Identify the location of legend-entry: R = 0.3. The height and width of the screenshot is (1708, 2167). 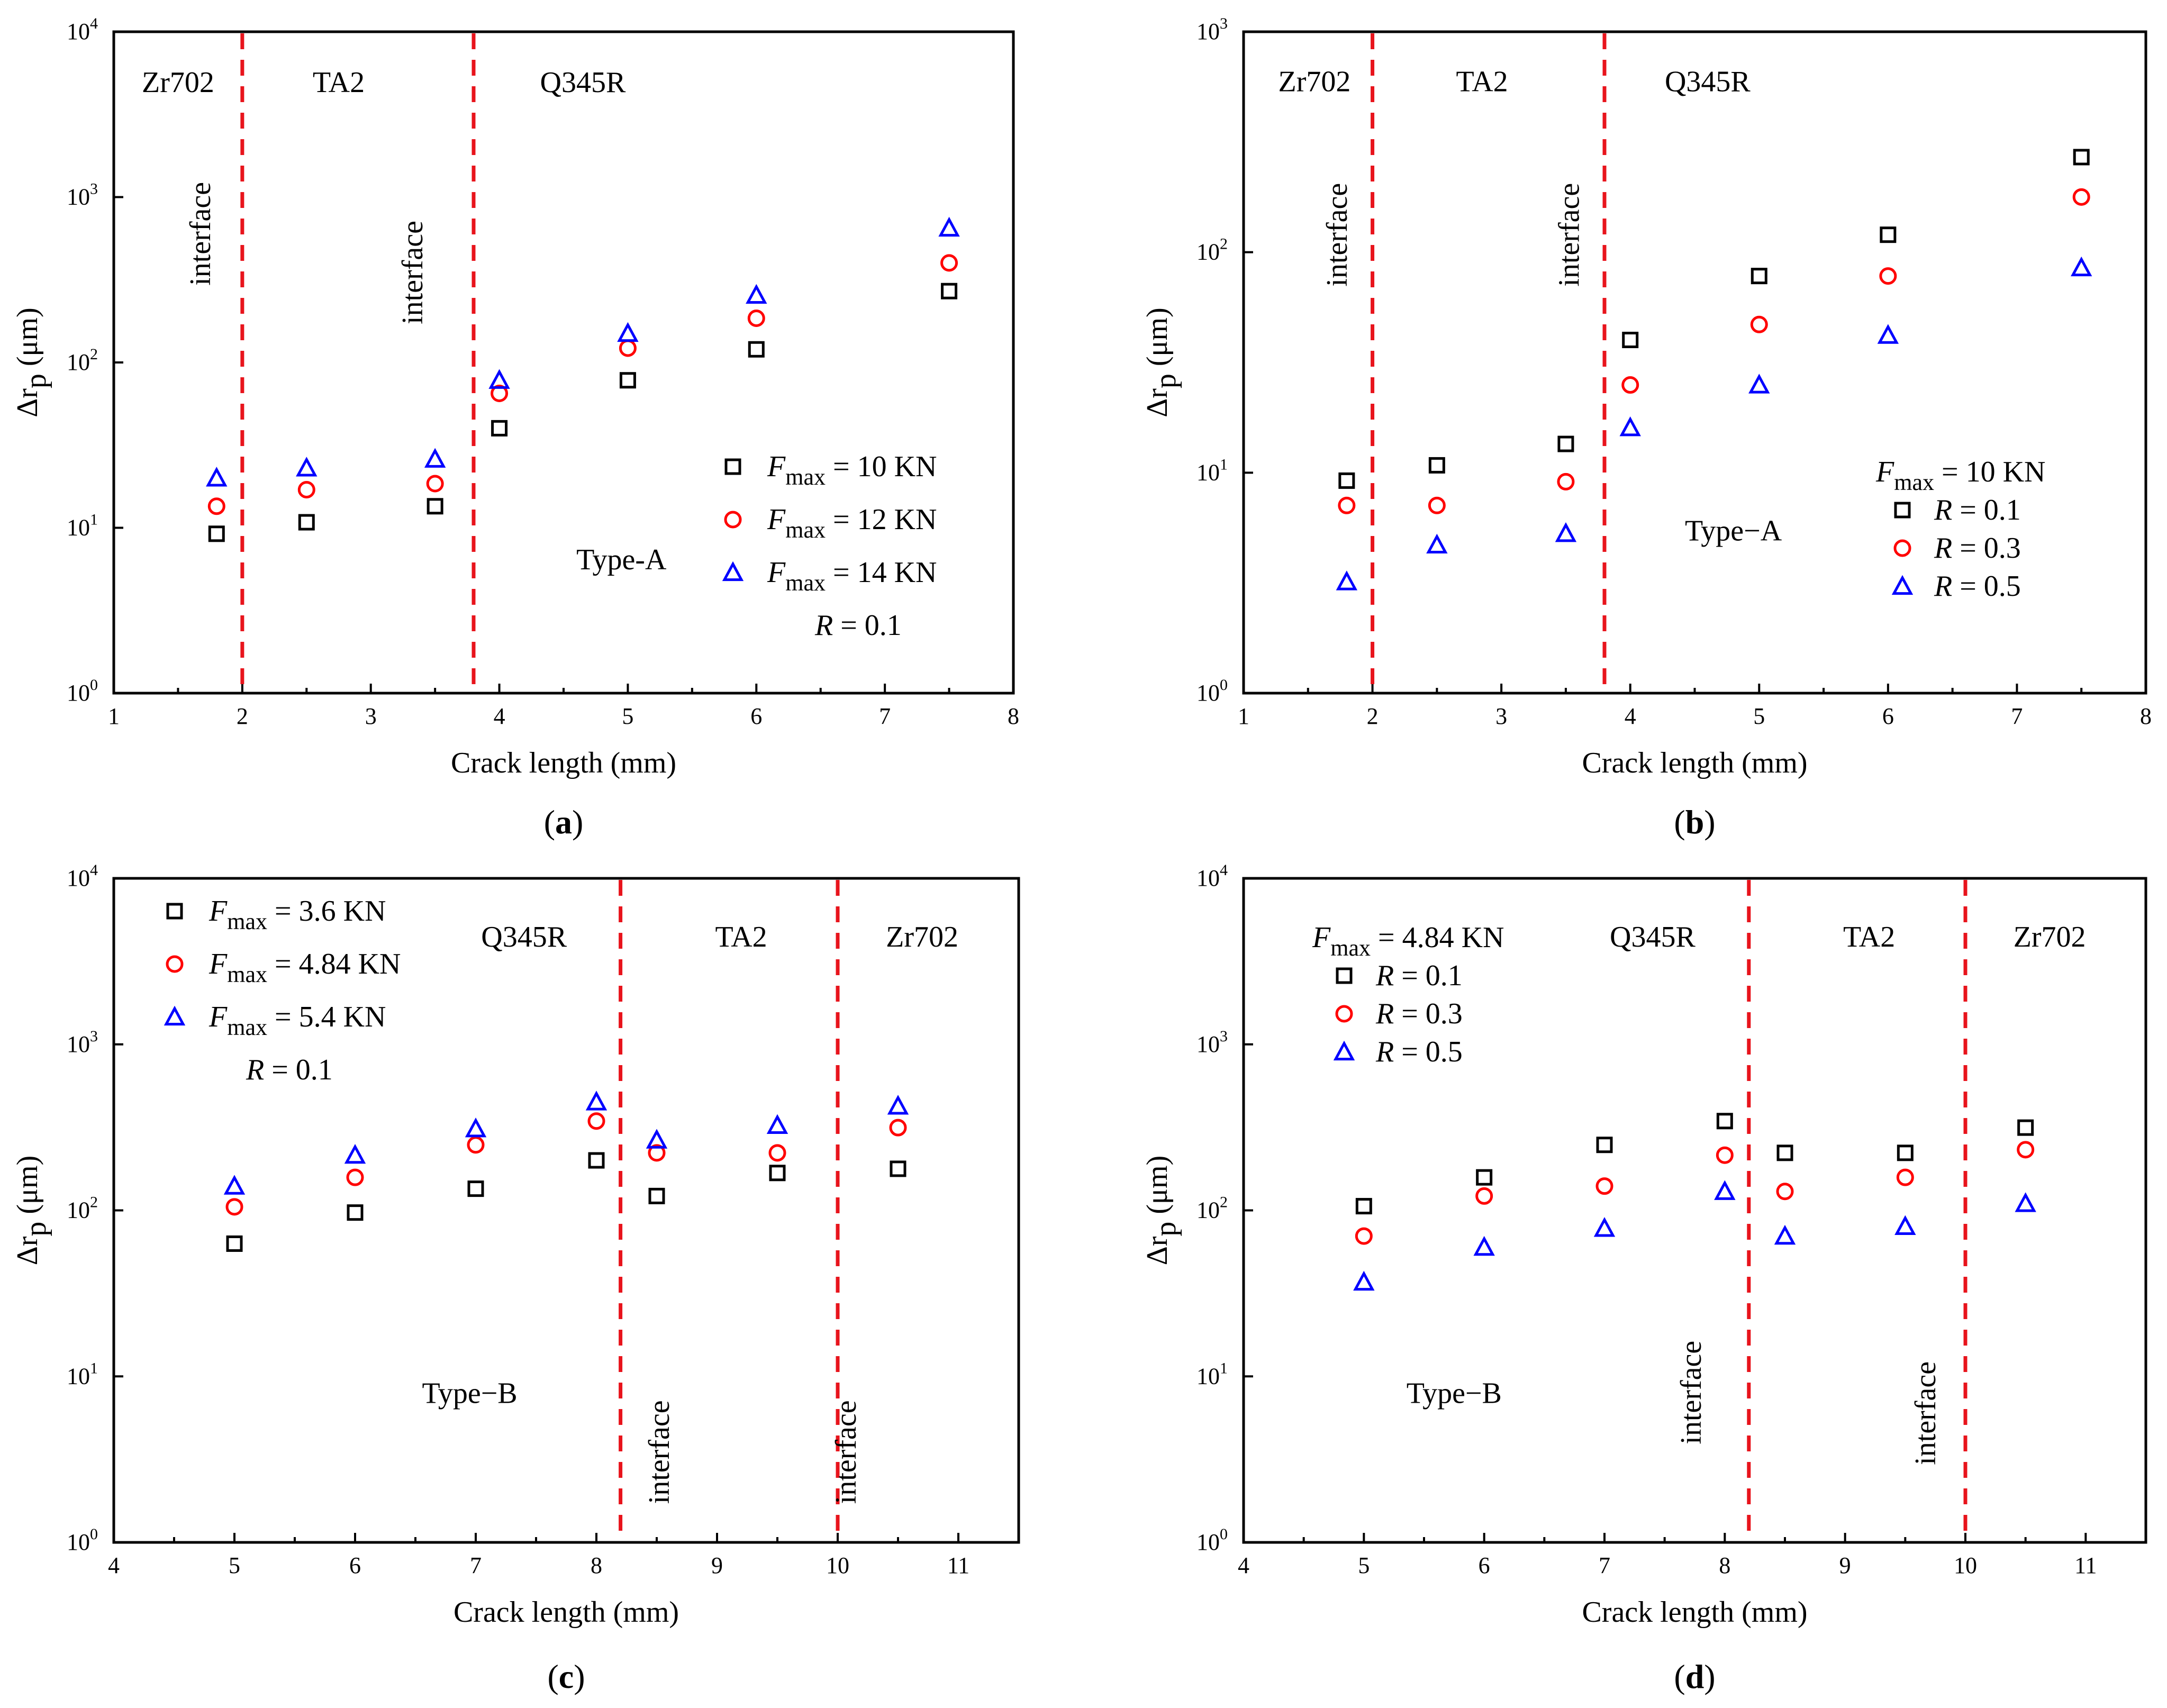
(1419, 1013).